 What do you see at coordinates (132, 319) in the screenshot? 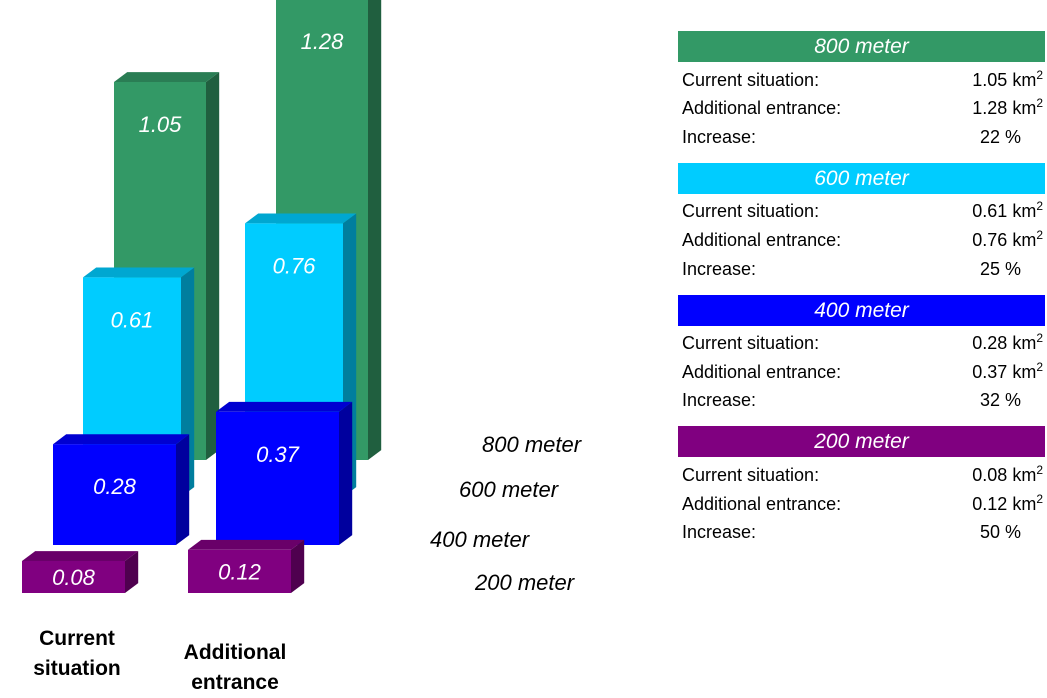
I see `bar-data-label: 0.61` at bounding box center [132, 319].